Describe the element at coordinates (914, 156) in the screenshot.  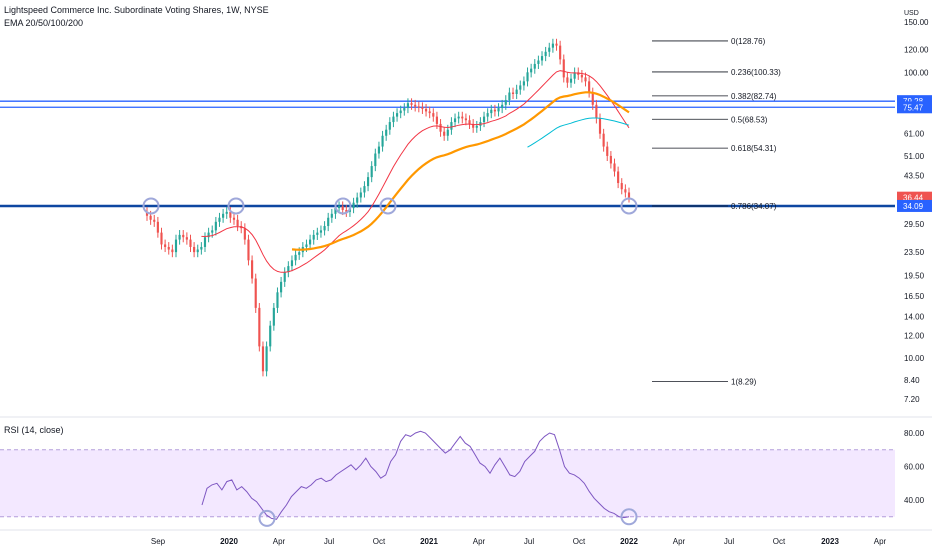
I see `price-tick: 51.00` at that location.